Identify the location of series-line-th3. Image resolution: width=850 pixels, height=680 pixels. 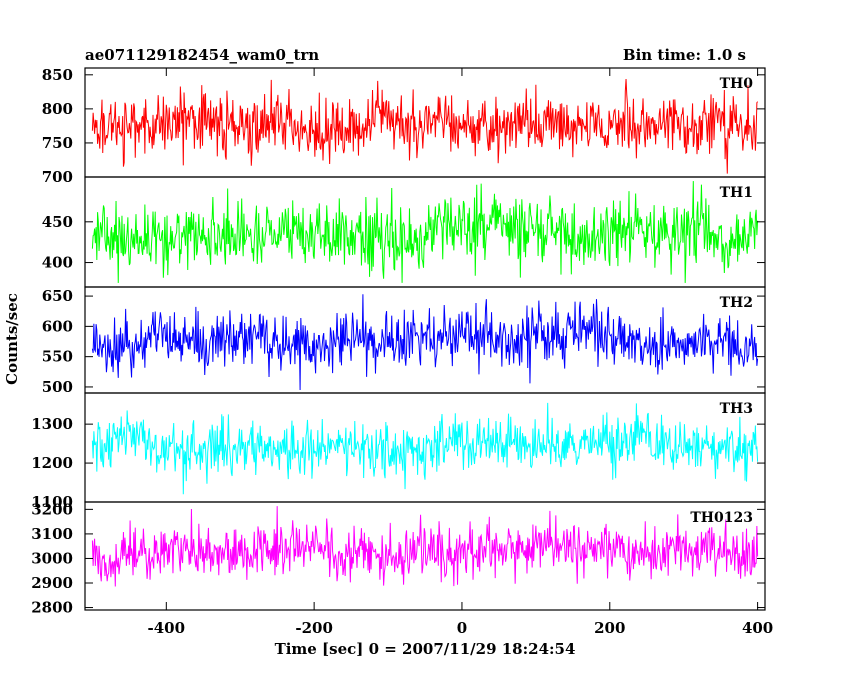
(425, 448).